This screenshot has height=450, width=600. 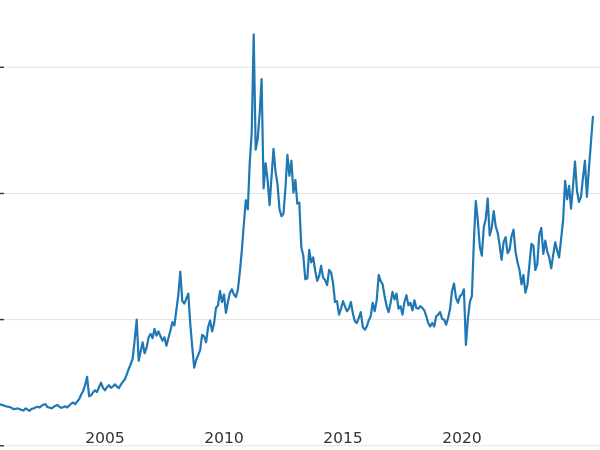 I want to click on x-tick-label: 2015, so click(x=342, y=438).